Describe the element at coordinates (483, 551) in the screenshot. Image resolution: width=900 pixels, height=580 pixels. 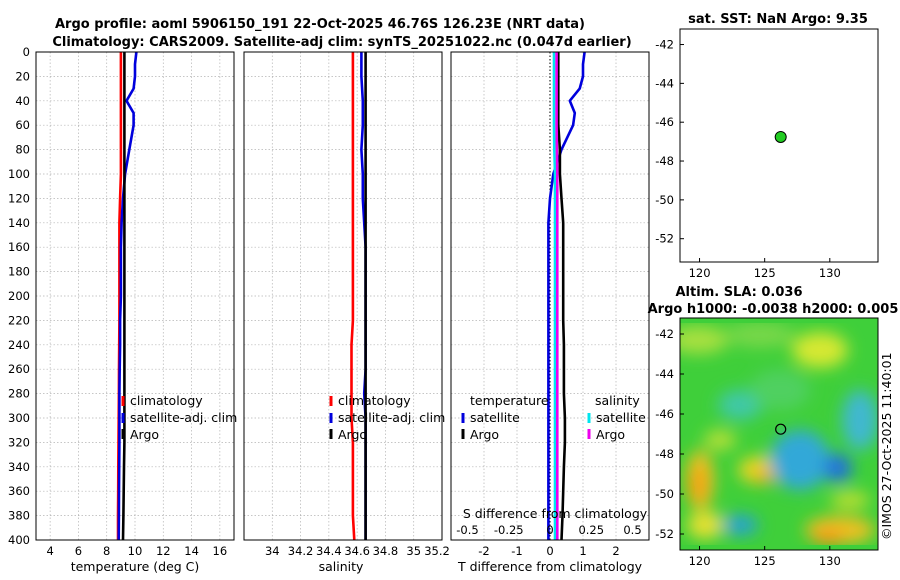
I see `x-tick-label: -2` at that location.